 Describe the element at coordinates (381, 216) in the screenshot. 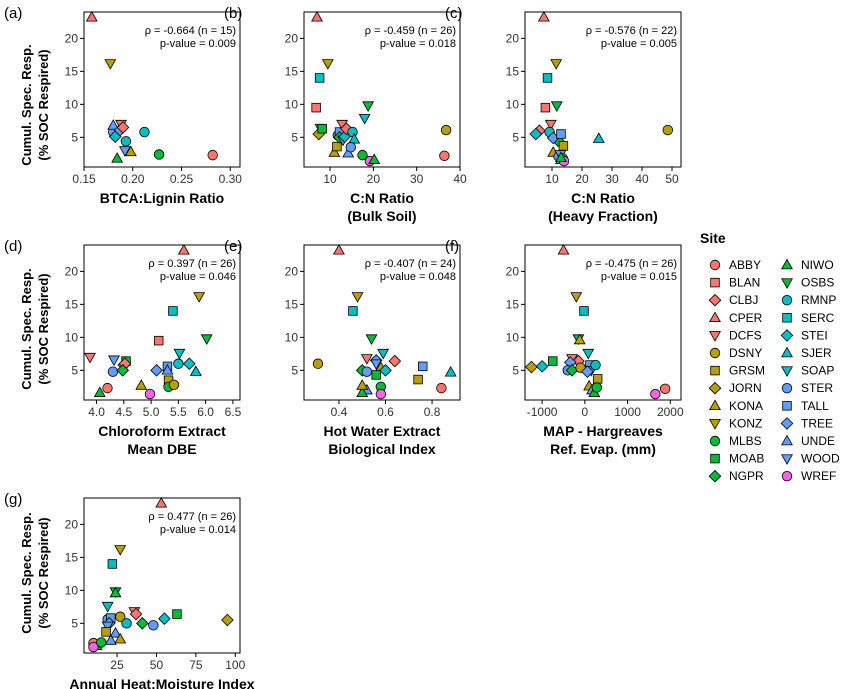

I see `x-axis-label: (Bulk Soil)` at that location.